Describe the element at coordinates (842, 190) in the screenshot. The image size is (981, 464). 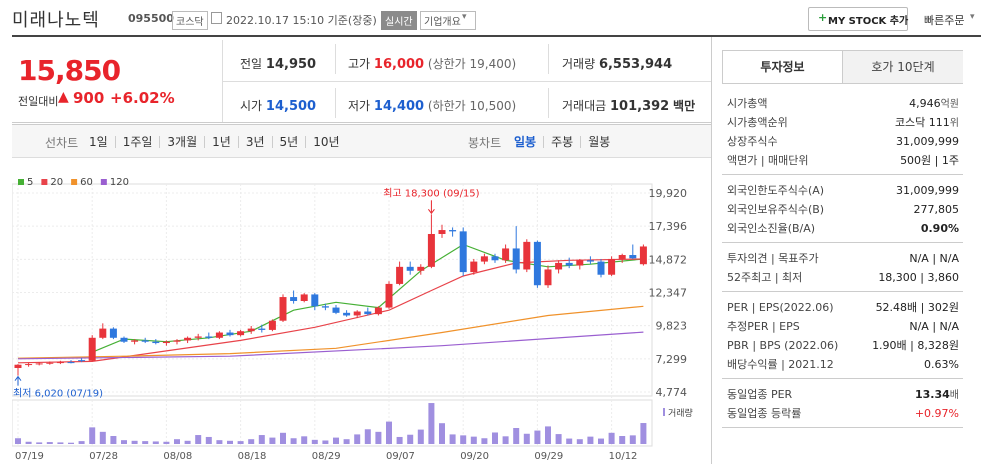
I see `info-row: 외국인한도주식수(A) 31,009,999` at that location.